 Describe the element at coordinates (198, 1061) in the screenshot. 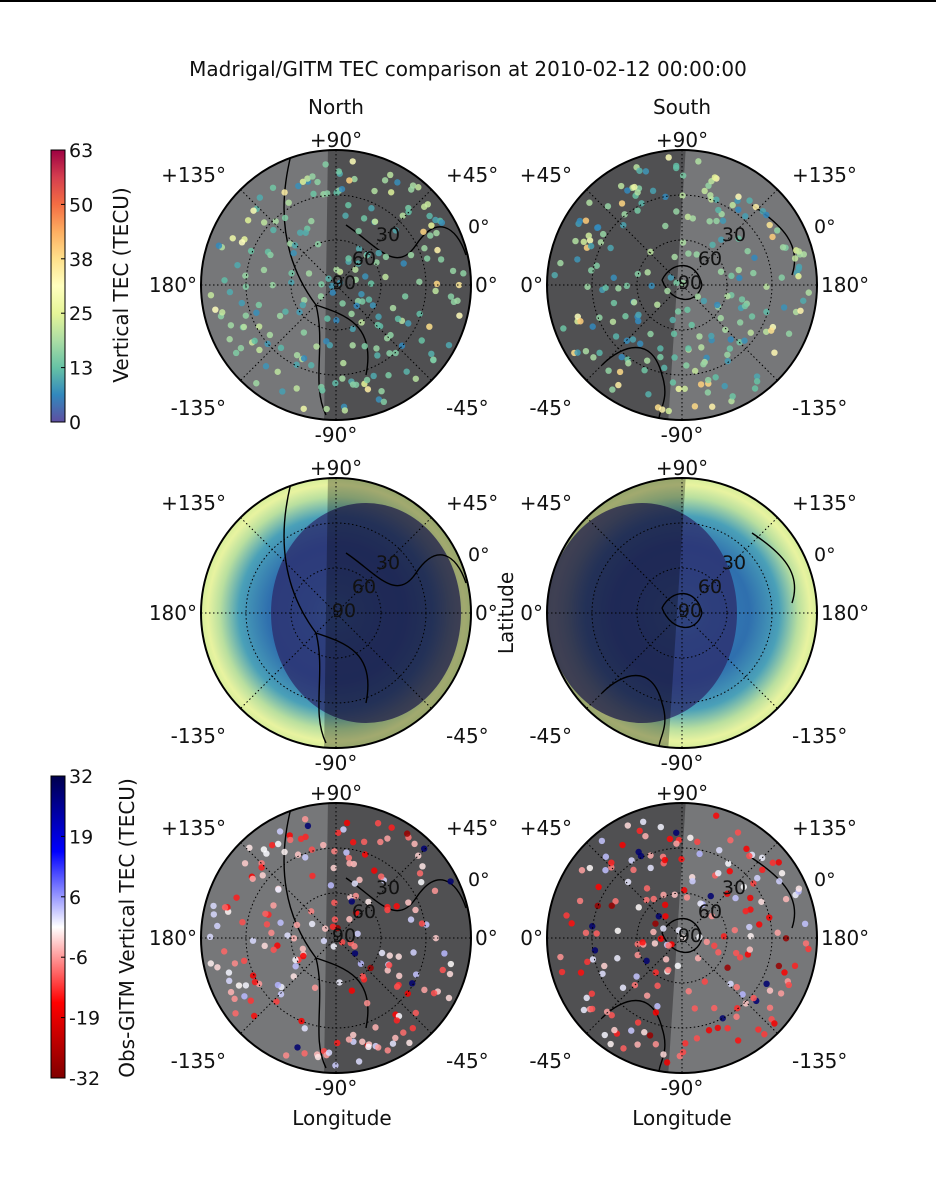

I see `longitude-label-bottom-left: -135°` at that location.